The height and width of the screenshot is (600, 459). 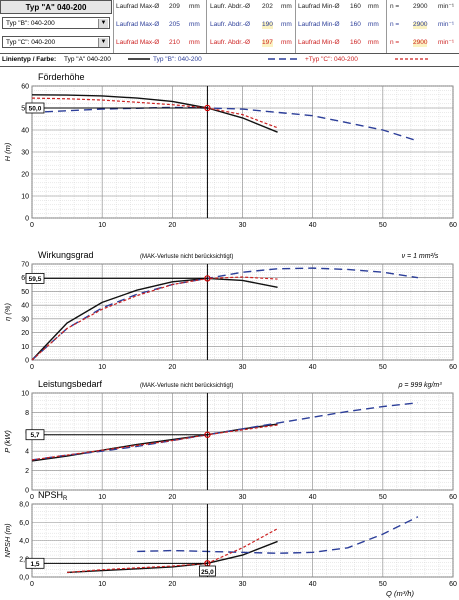 I want to click on op-point-value: 59,5, so click(x=35, y=279).